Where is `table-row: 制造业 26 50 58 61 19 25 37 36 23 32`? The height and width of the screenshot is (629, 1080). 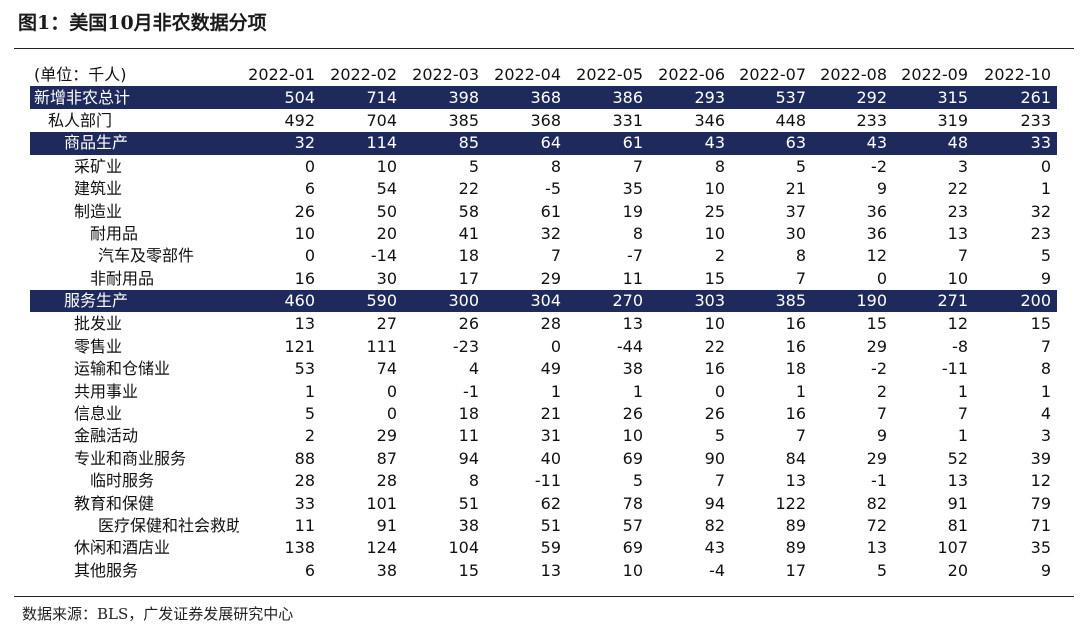 table-row: 制造业 26 50 58 61 19 25 37 36 23 32 is located at coordinates (543, 211).